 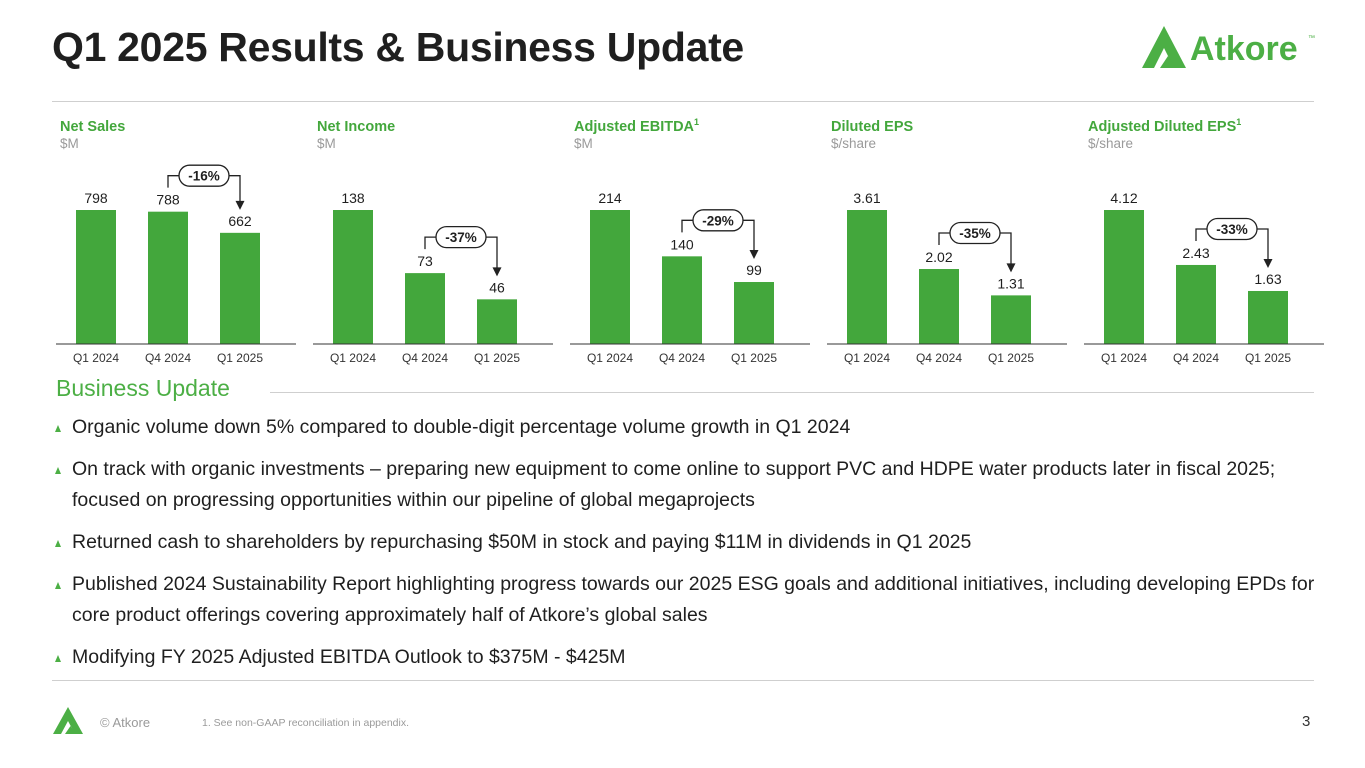 I want to click on chart-title: Net Sales, so click(x=93, y=126).